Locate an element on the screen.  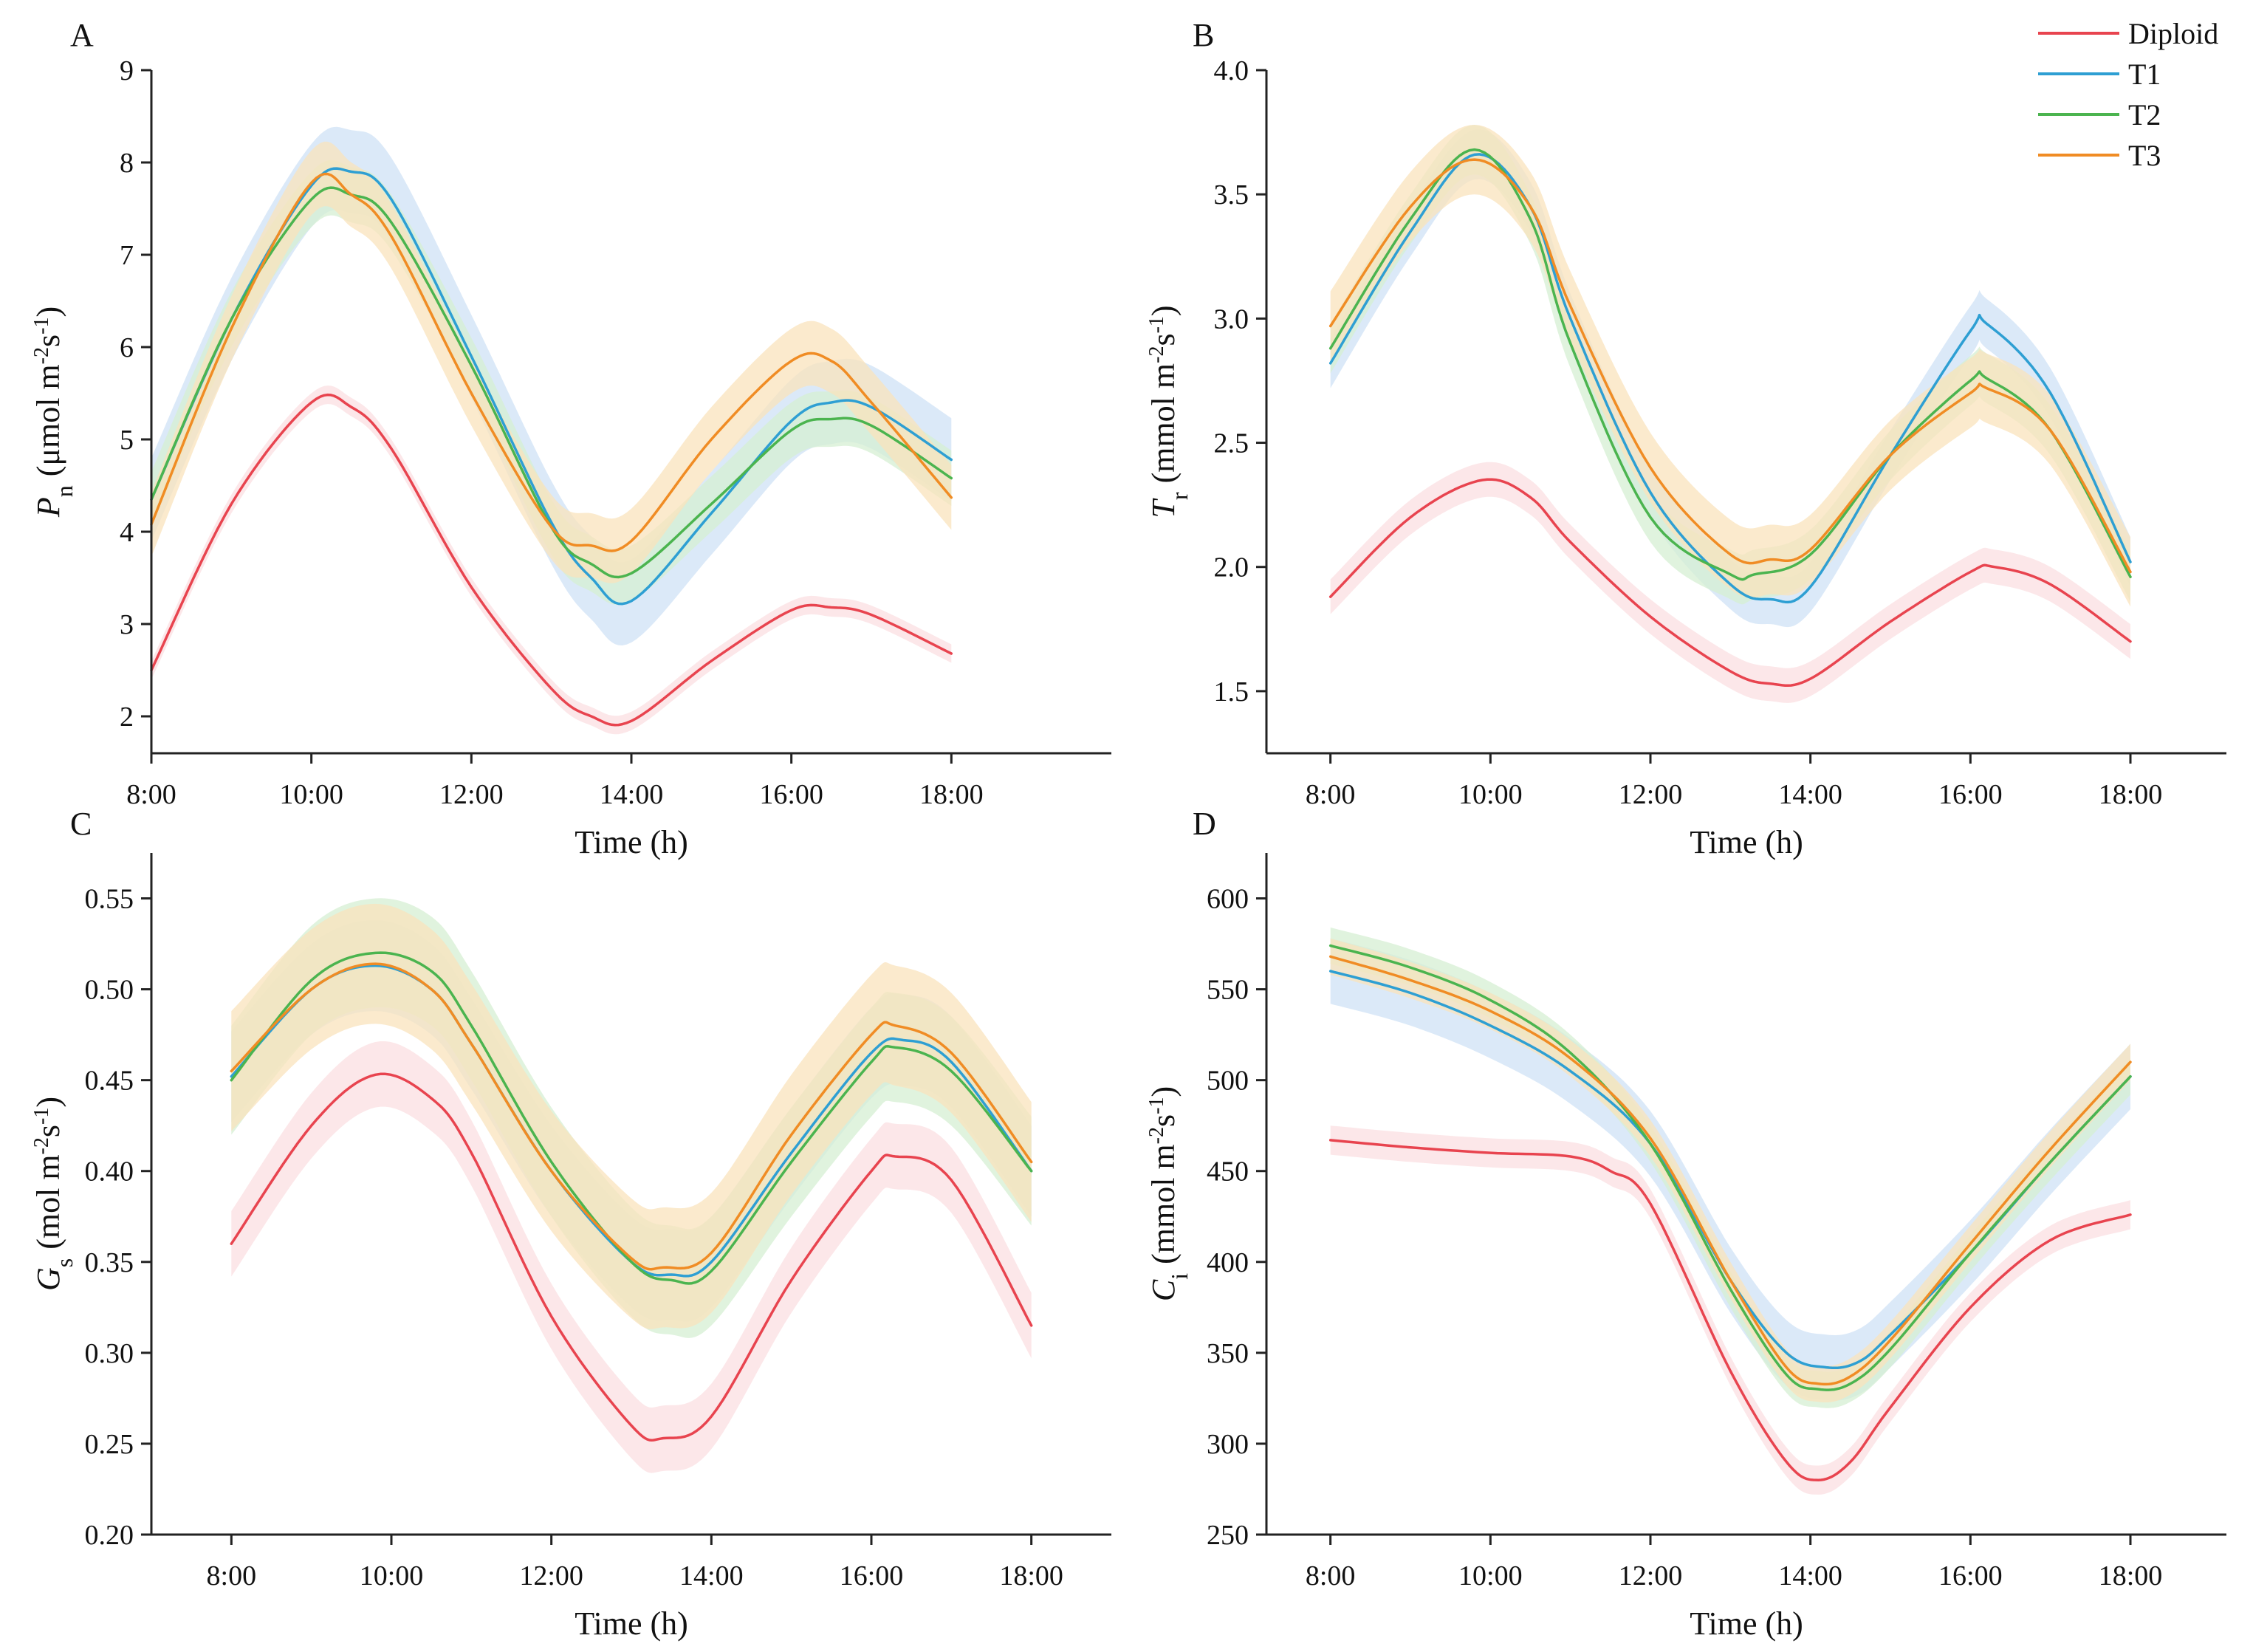
y-tick-label: 0.40 is located at coordinates (109, 1171).